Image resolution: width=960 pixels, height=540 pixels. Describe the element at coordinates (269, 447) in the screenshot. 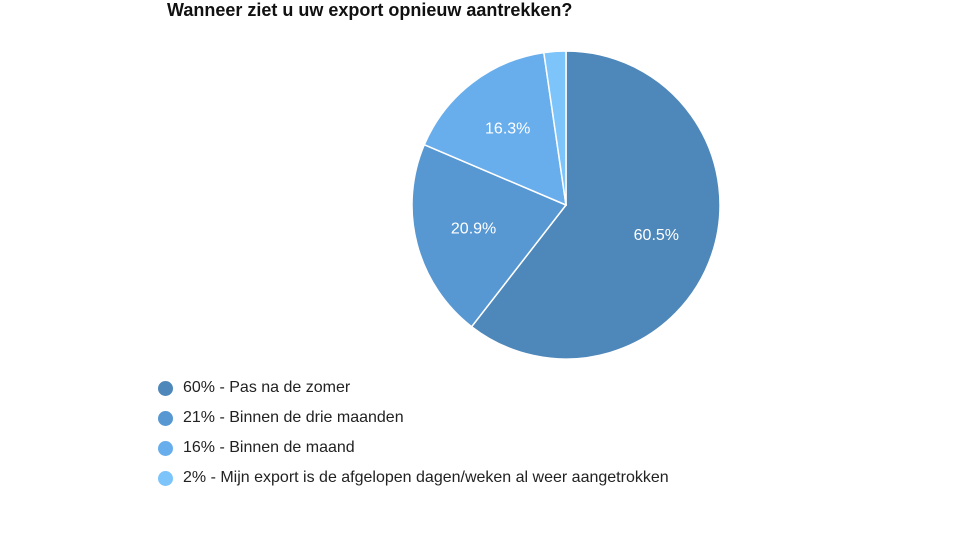

I see `legend-label: 16% - Binnen de maand` at that location.